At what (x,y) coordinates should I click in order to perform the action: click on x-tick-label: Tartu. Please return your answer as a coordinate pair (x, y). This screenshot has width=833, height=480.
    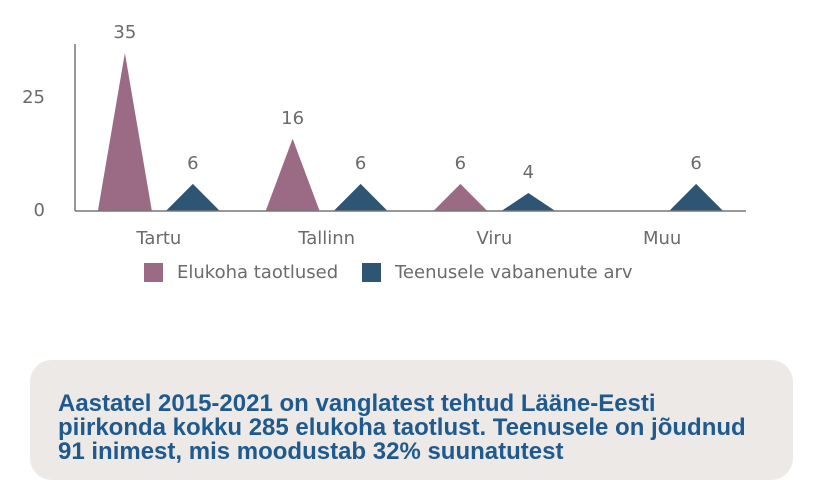
    Looking at the image, I should click on (158, 238).